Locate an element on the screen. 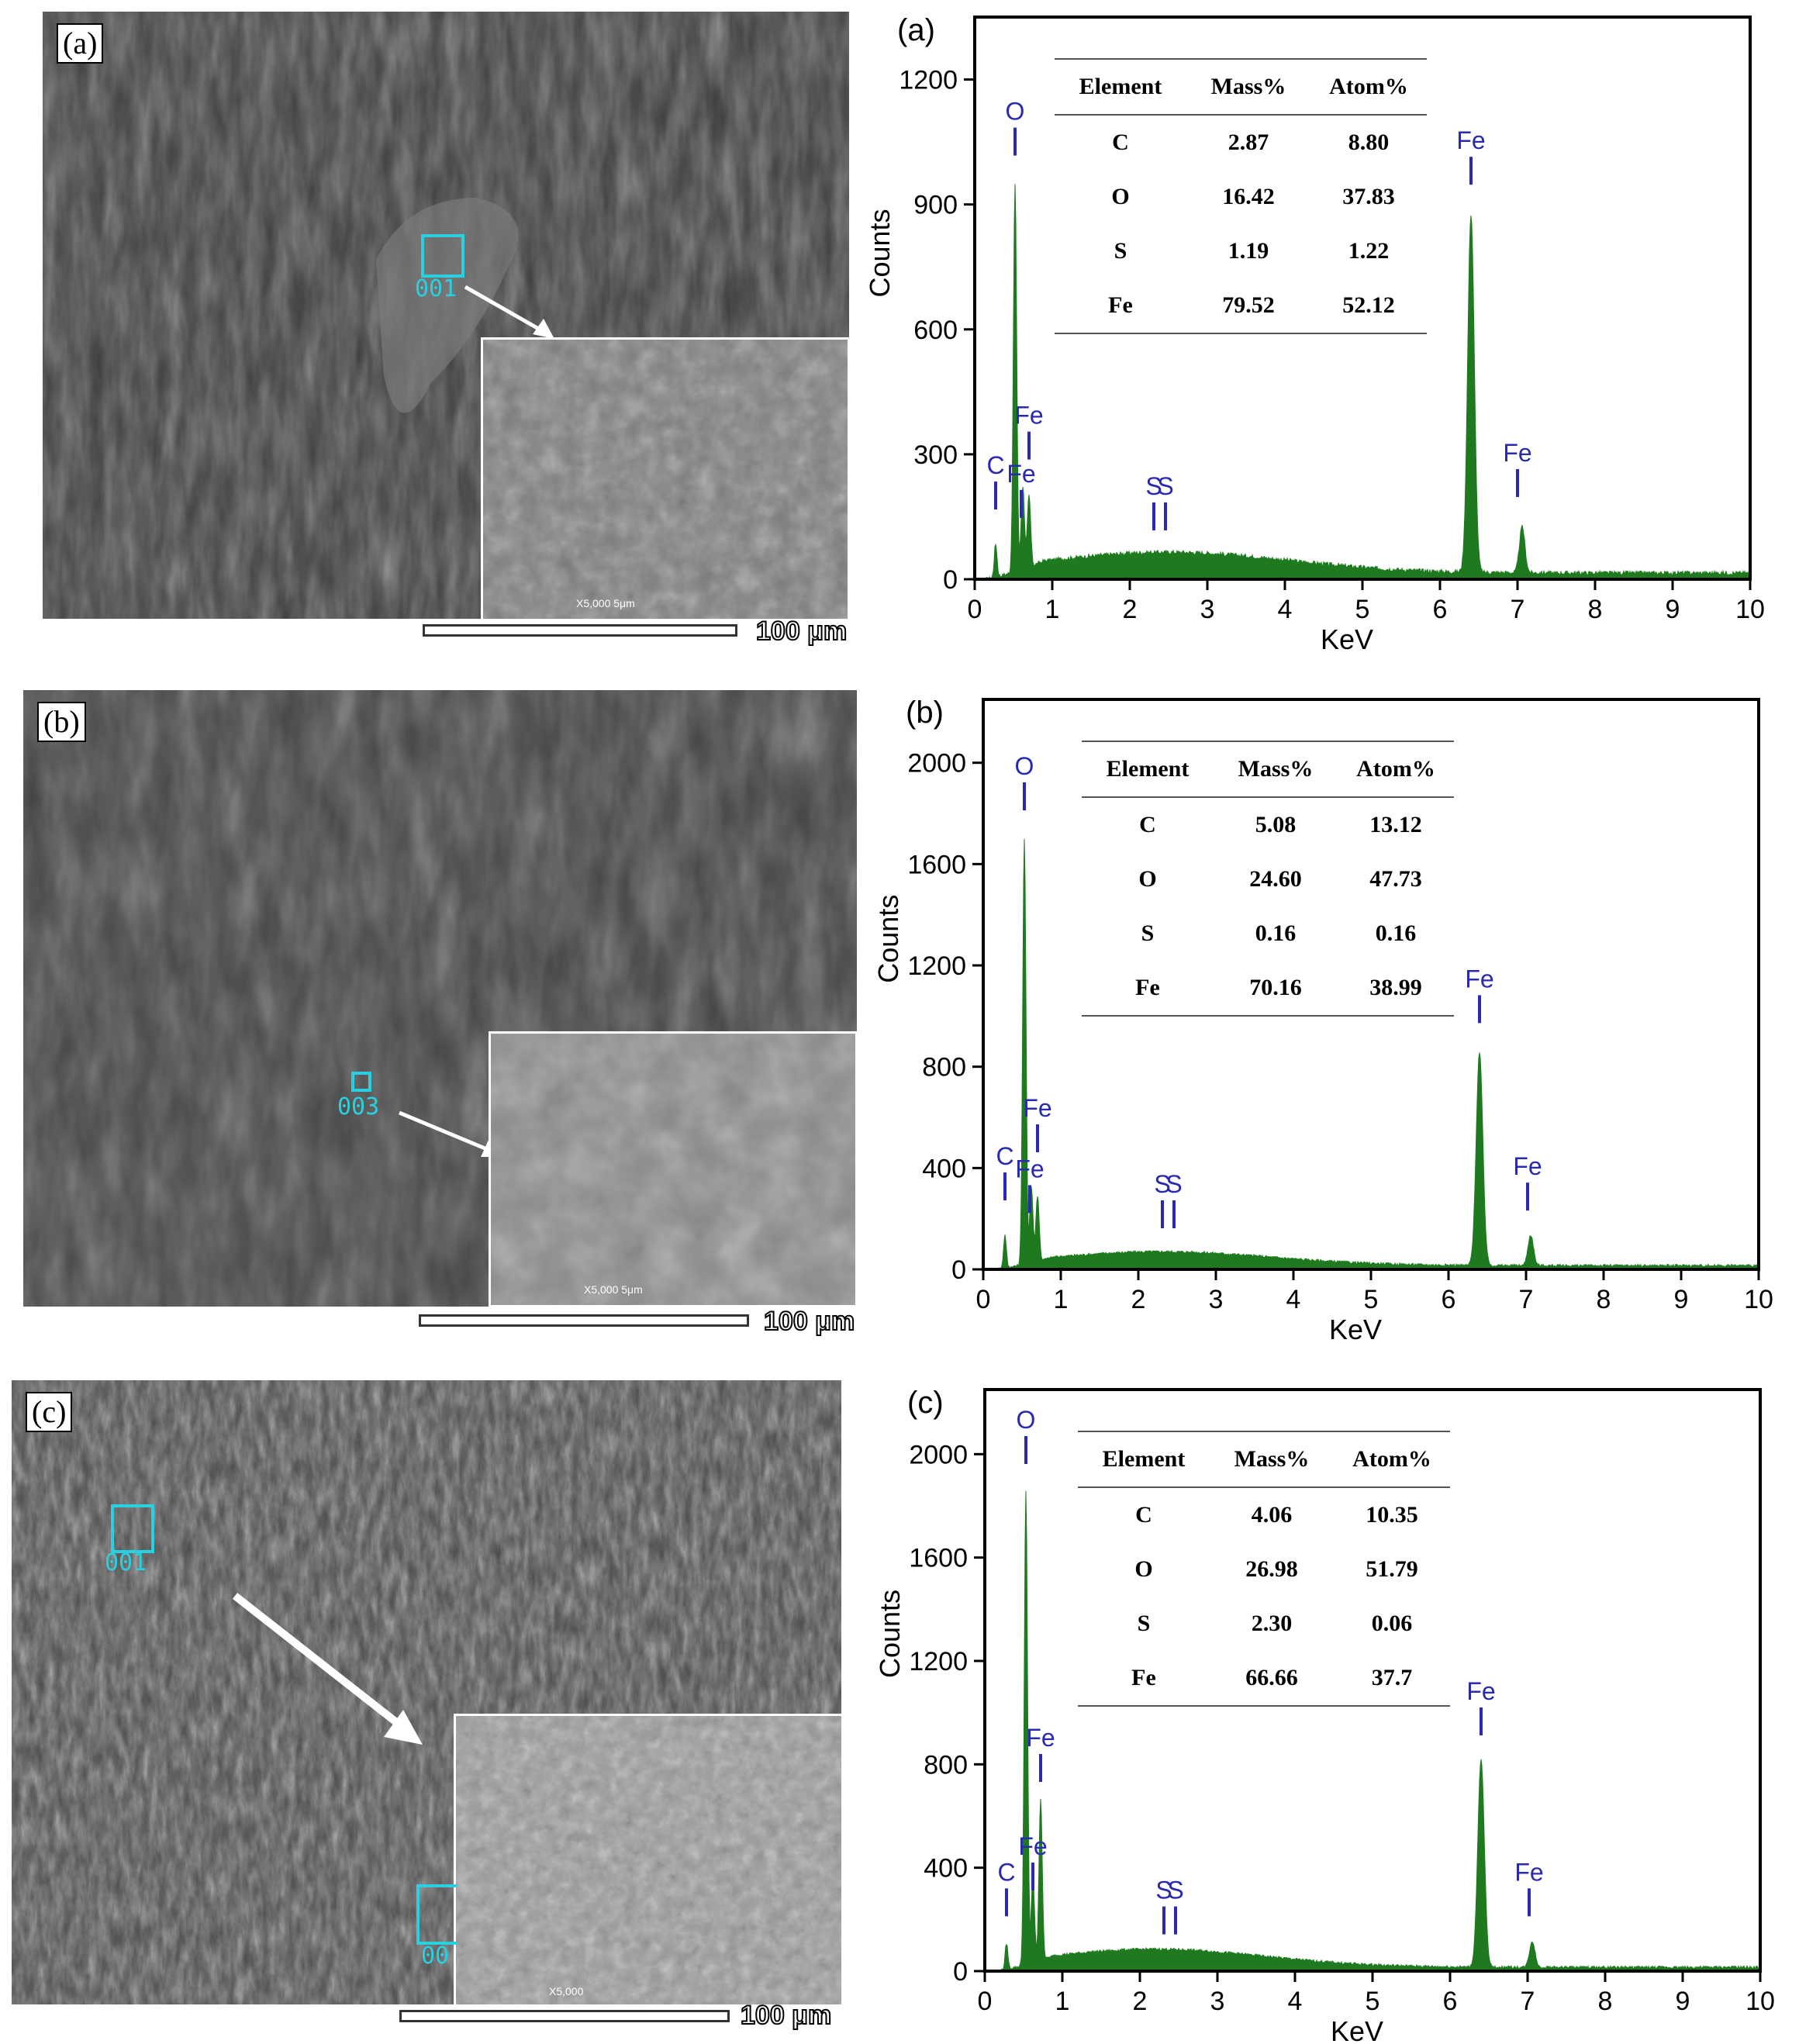 This screenshot has height=2044, width=1799. roi-label-c: 001 is located at coordinates (126, 1562).